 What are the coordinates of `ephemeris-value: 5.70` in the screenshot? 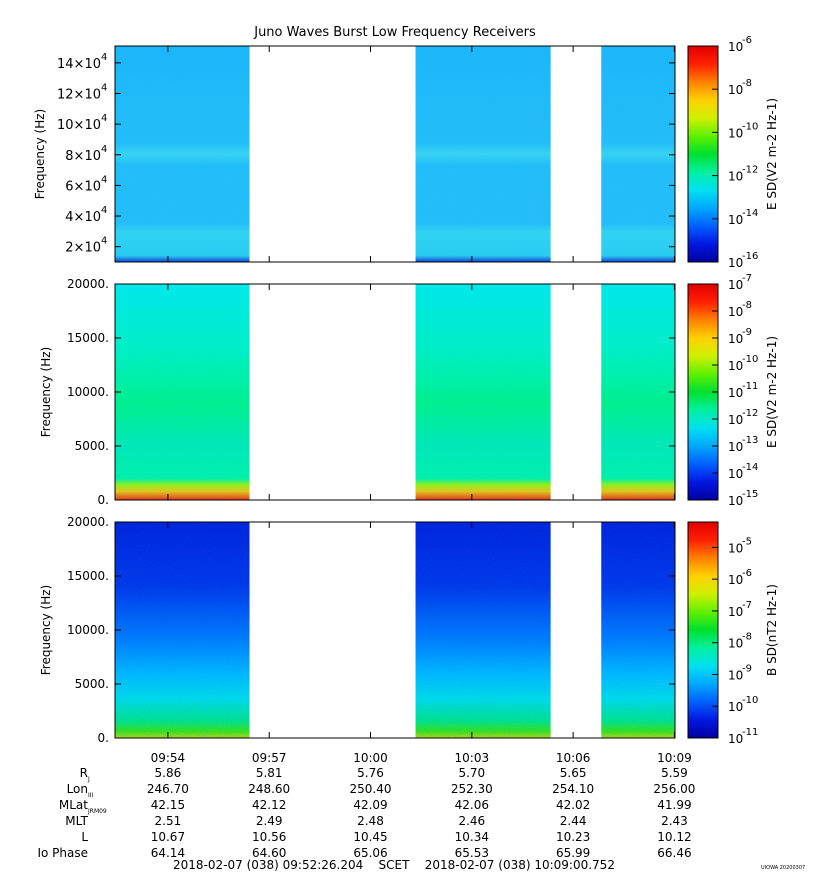 It's located at (471, 773).